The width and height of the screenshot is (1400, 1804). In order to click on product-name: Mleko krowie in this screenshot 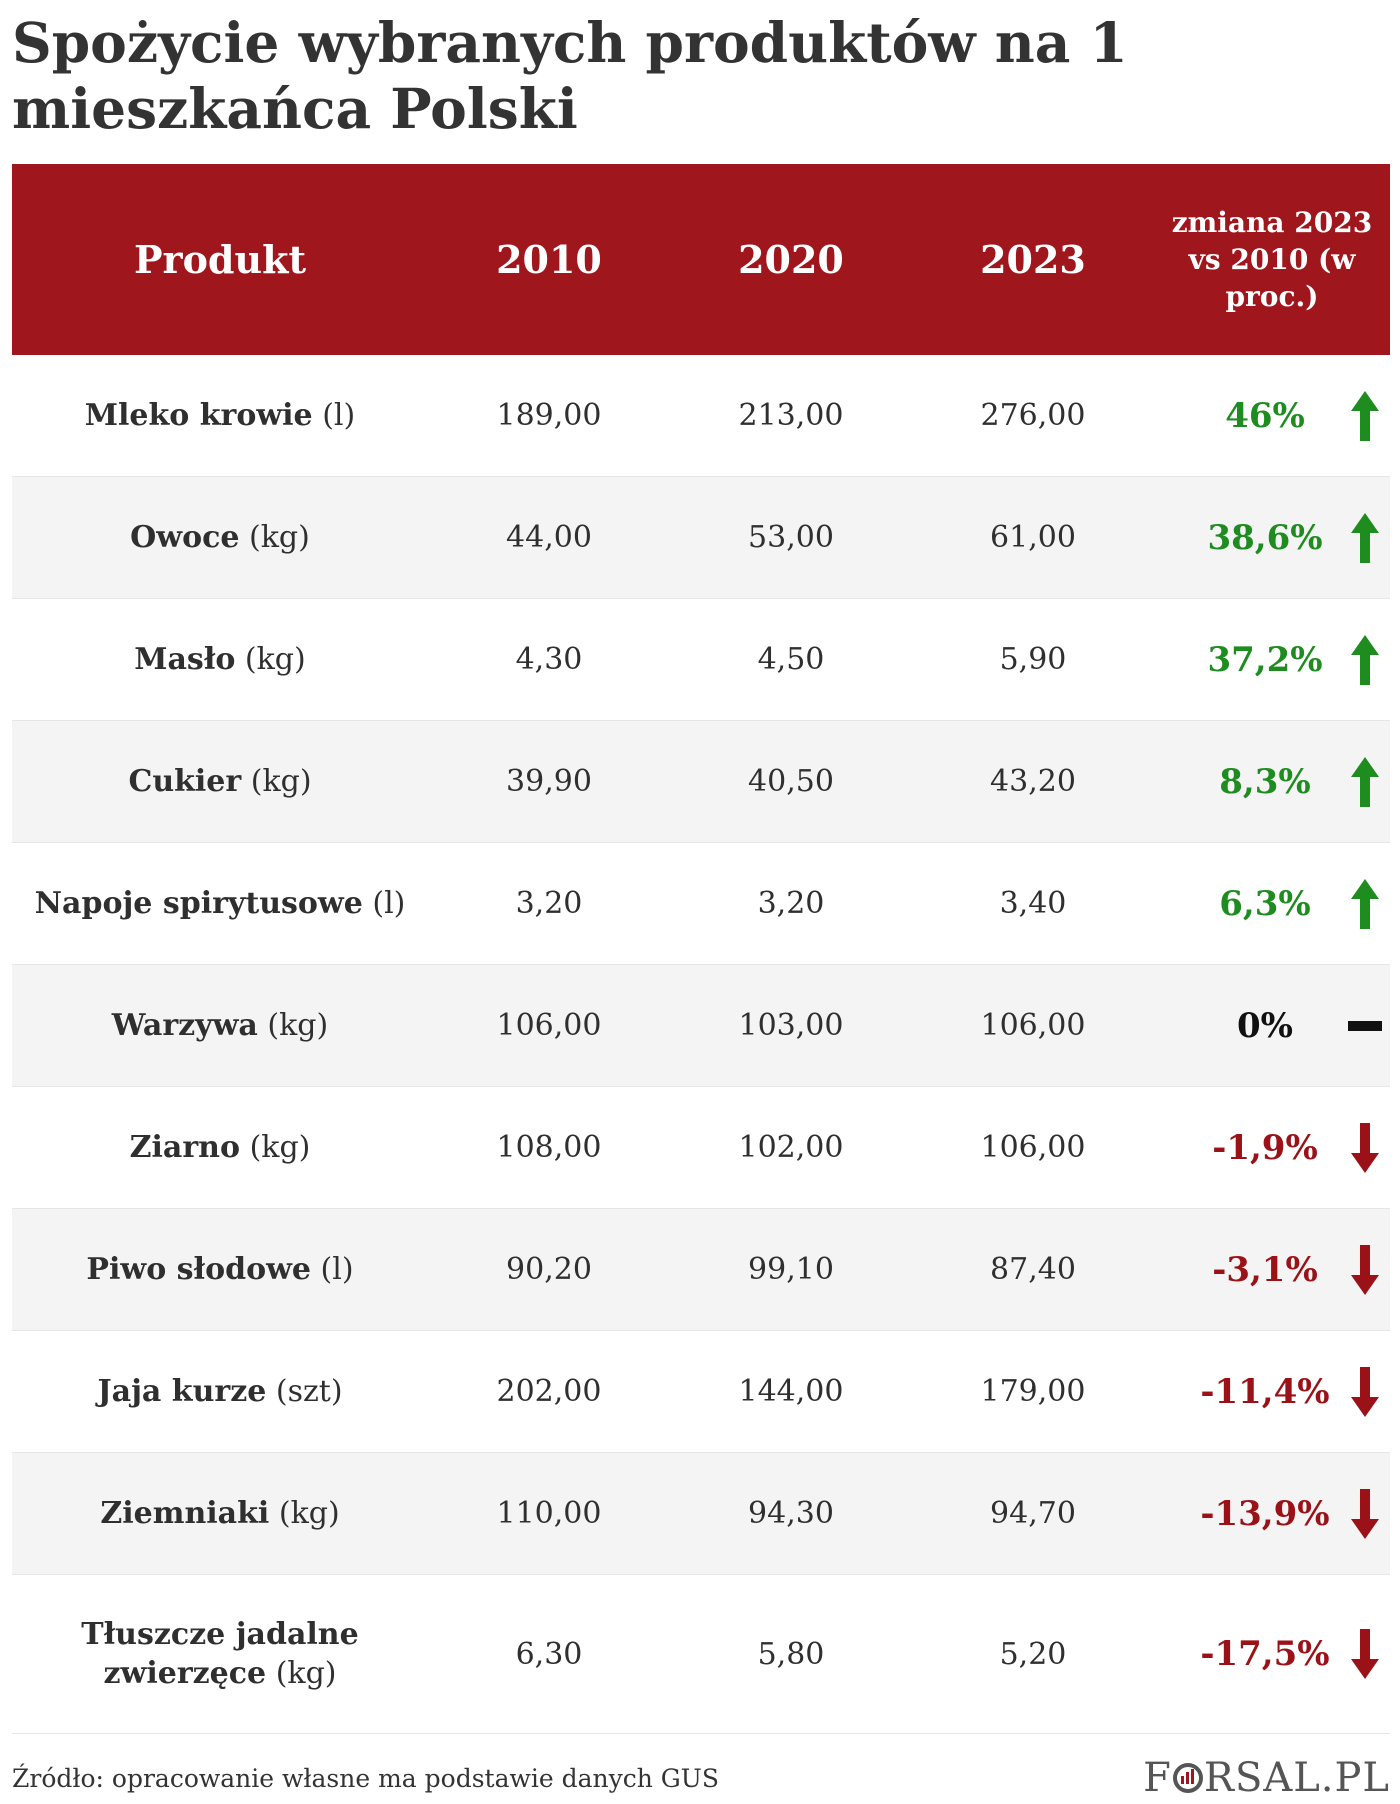, I will do `click(198, 415)`.